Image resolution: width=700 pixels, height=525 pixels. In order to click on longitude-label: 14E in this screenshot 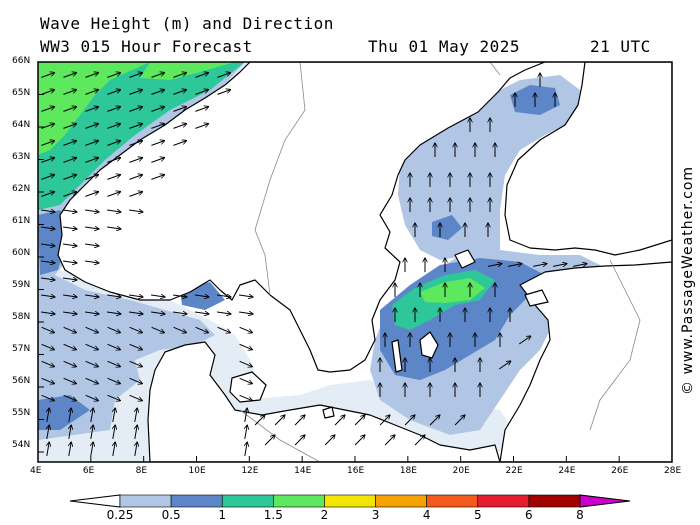, I will do `click(303, 471)`.